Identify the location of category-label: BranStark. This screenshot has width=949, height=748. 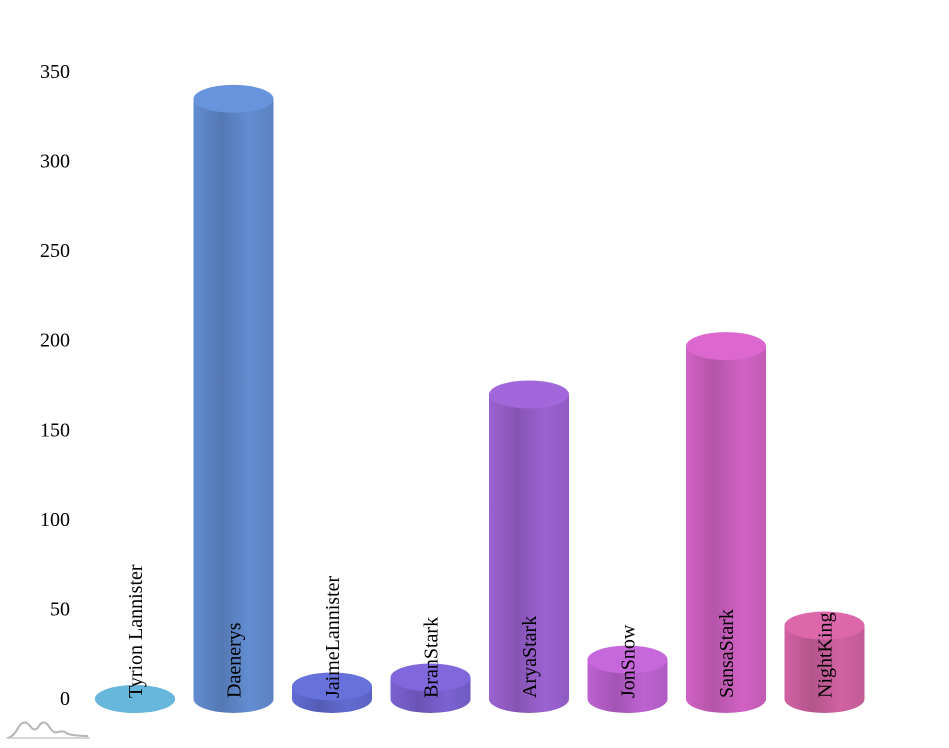
(432, 657).